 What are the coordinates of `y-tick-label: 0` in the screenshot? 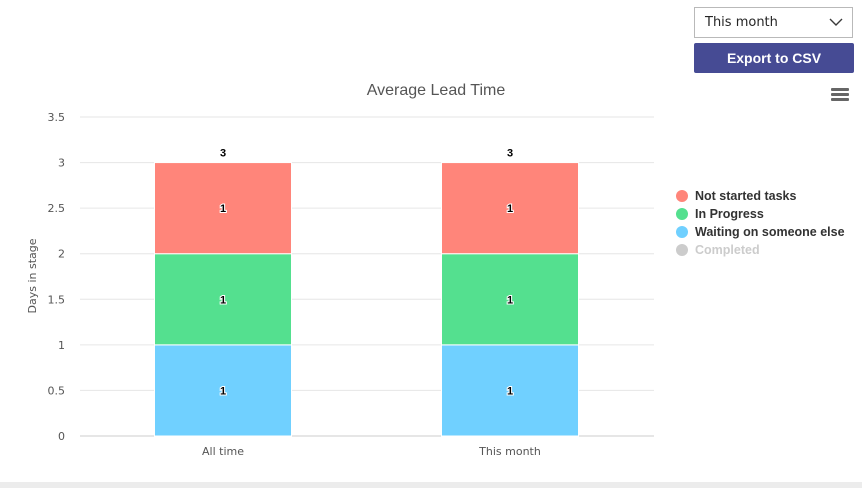 It's located at (61, 436).